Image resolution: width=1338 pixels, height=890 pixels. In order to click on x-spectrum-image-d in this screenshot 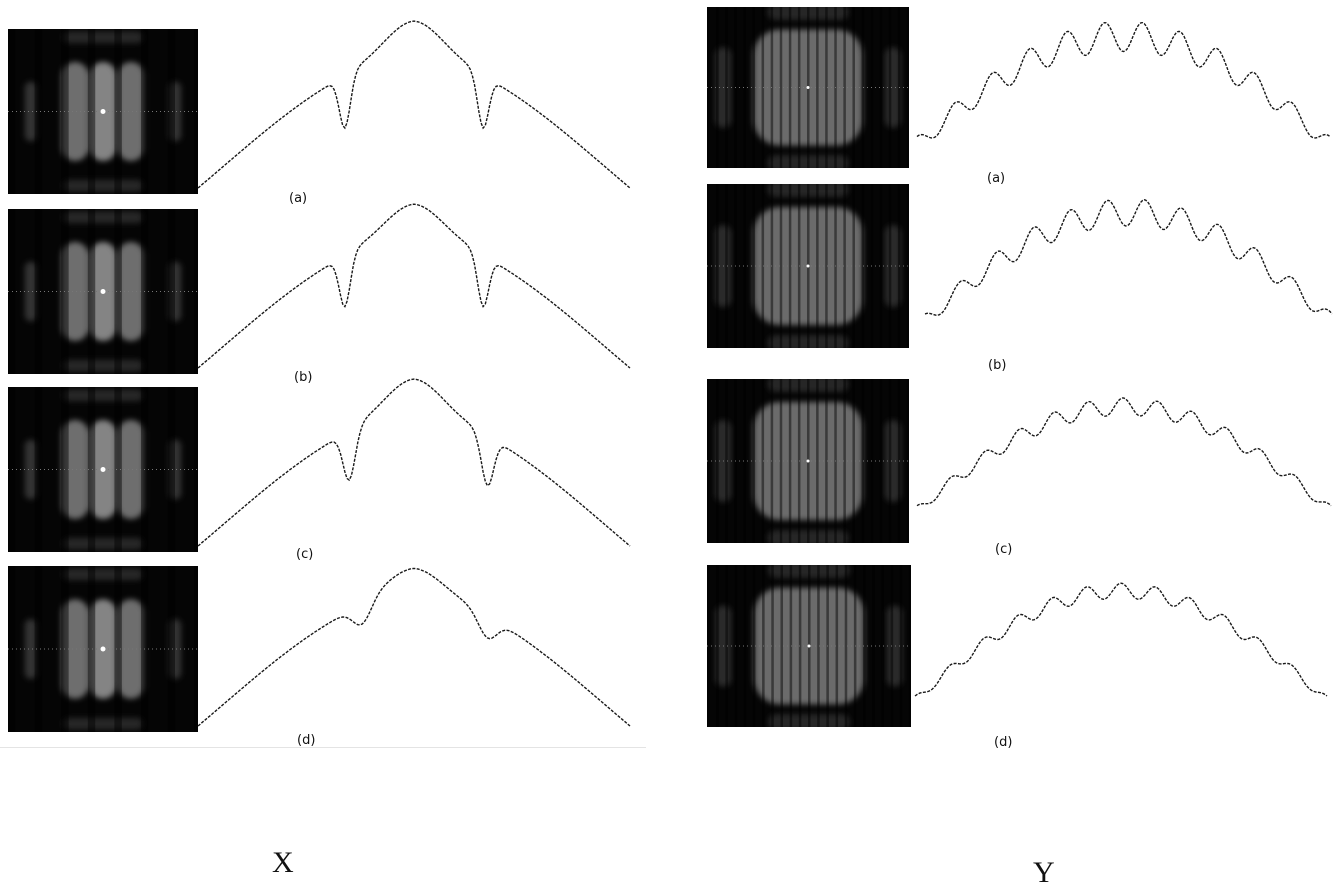, I will do `click(103, 649)`.